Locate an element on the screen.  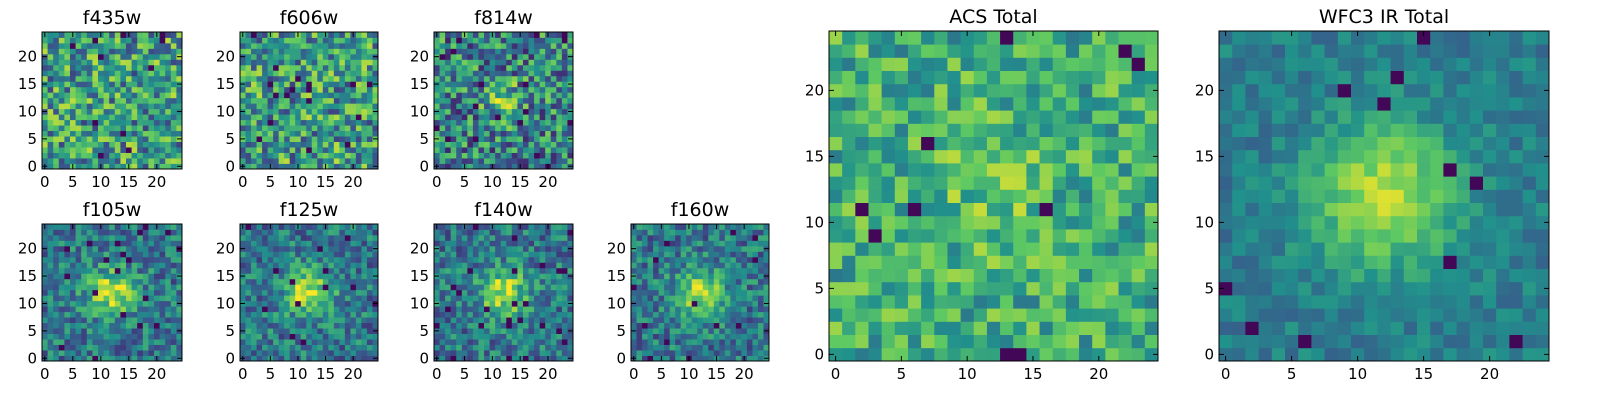
y-tick-label: 15 is located at coordinates (419, 276).